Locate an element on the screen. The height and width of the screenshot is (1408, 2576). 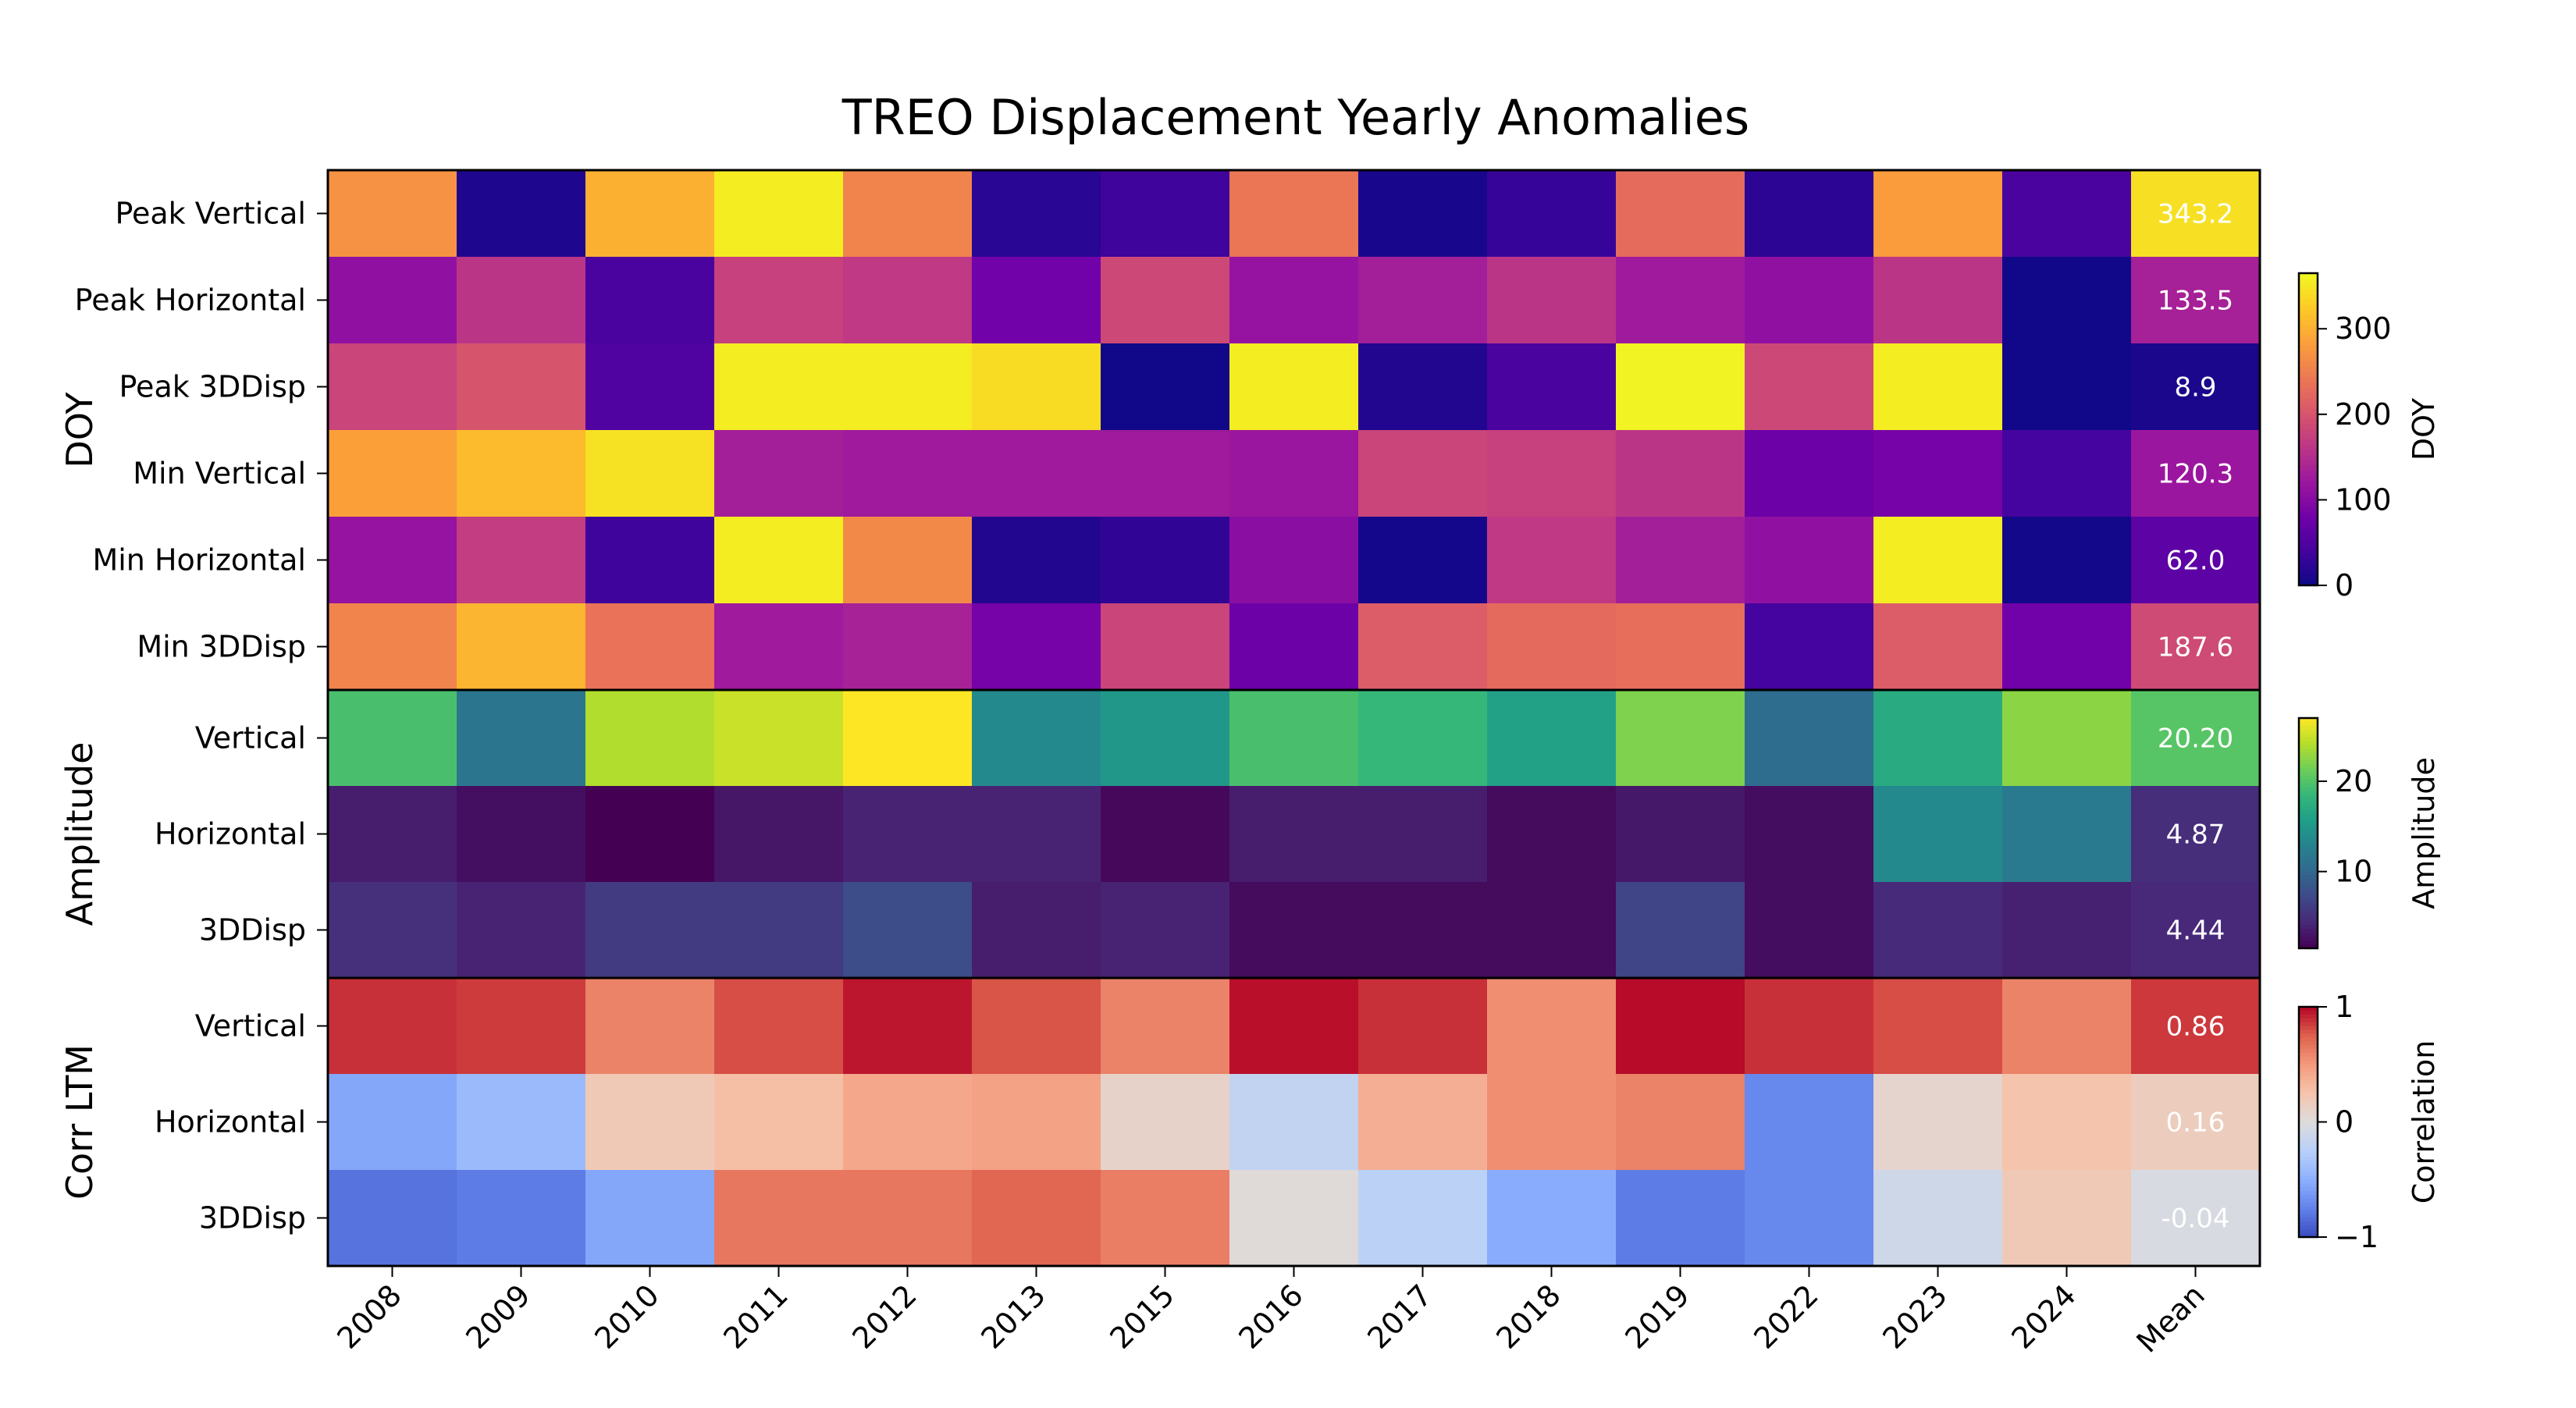
colorbar-2: −1 0 1 Correlation is located at coordinates (2369, 1122).